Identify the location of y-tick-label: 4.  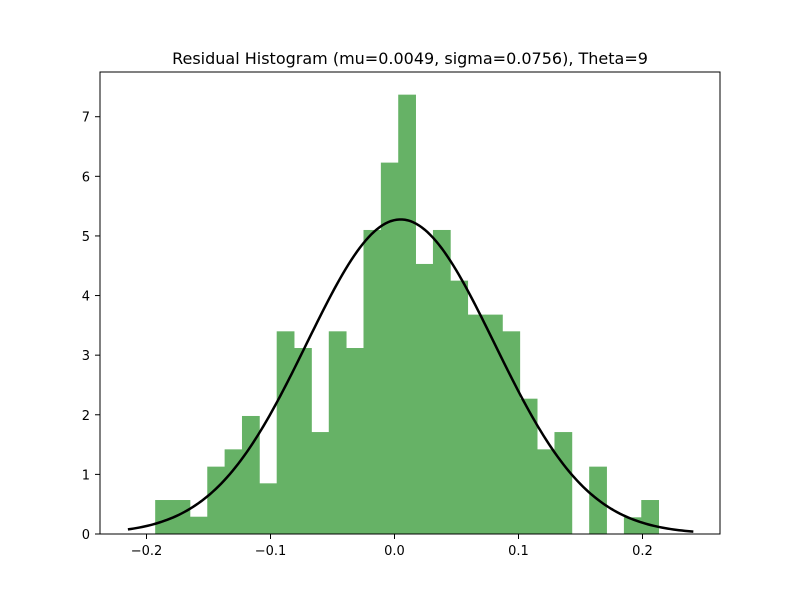
(86, 297).